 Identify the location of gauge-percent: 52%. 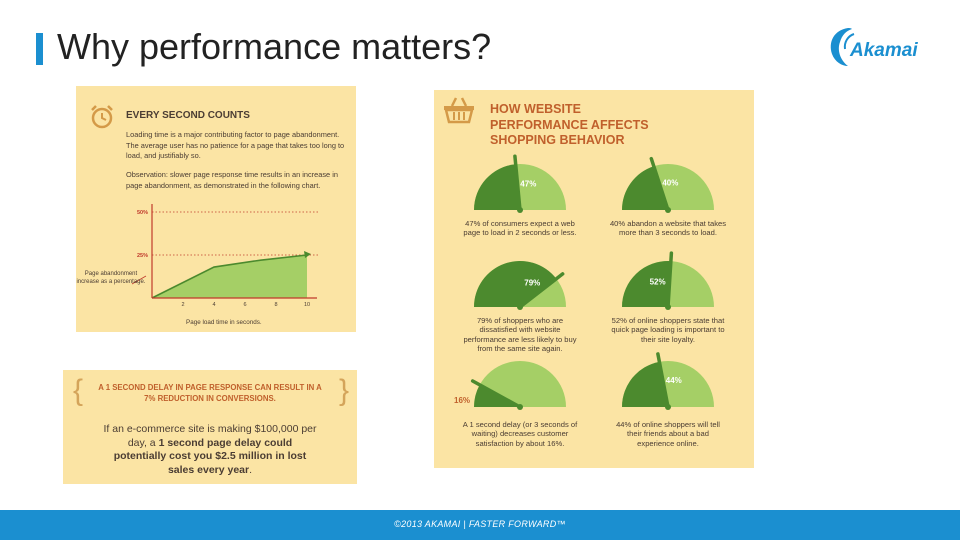
(658, 281).